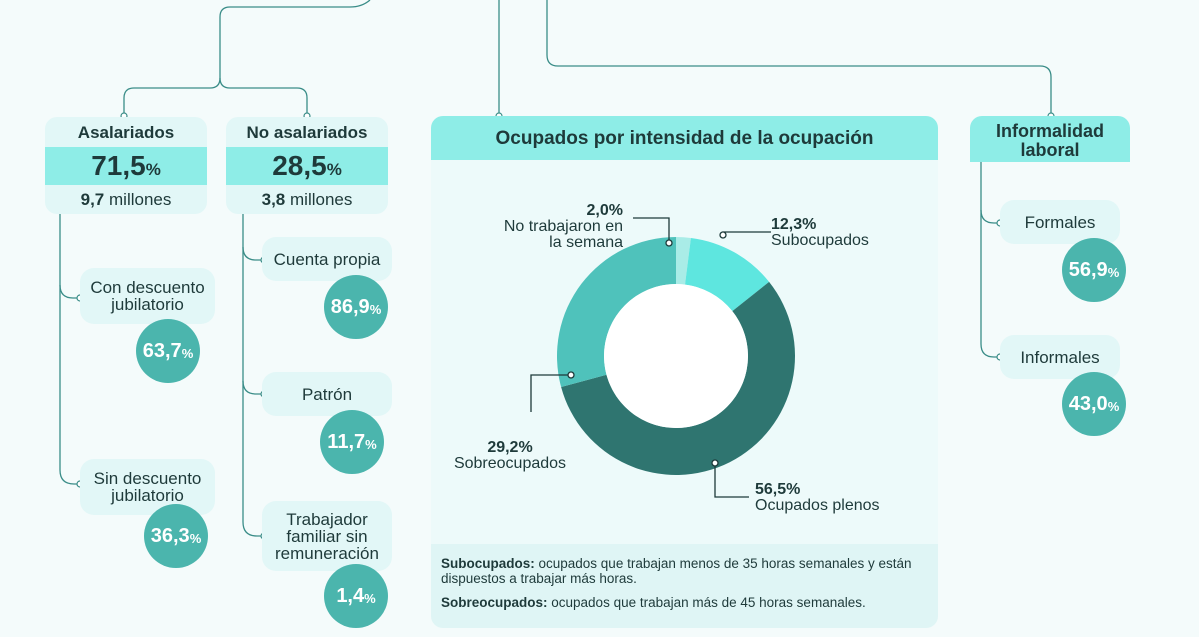 The width and height of the screenshot is (1199, 637). I want to click on no-asalariados-card: No asalariados 28,5% 3,8 millones, so click(307, 165).